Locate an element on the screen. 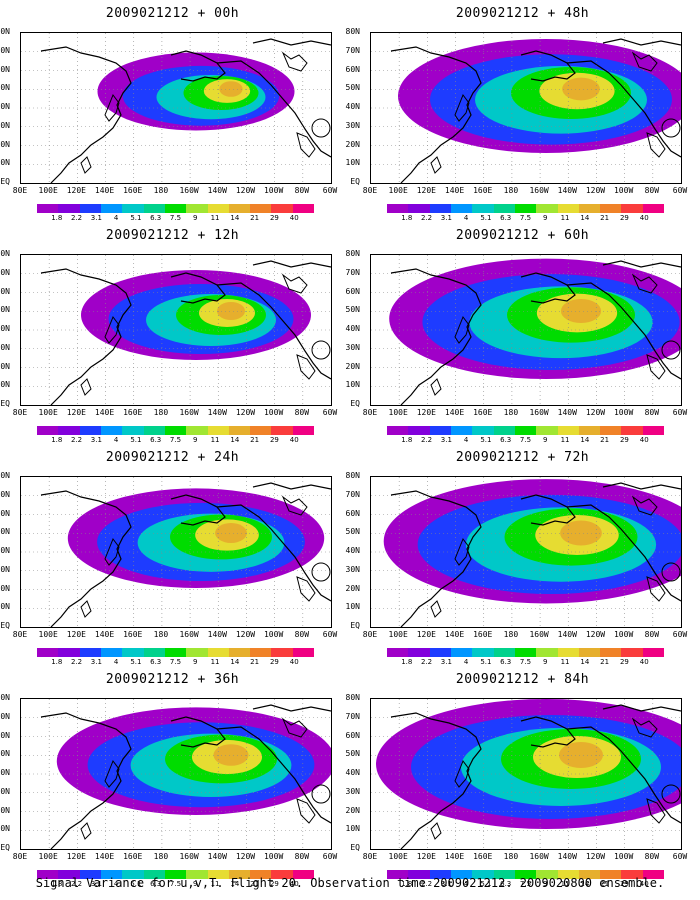  latitude-label: 70N is located at coordinates (5, 494).